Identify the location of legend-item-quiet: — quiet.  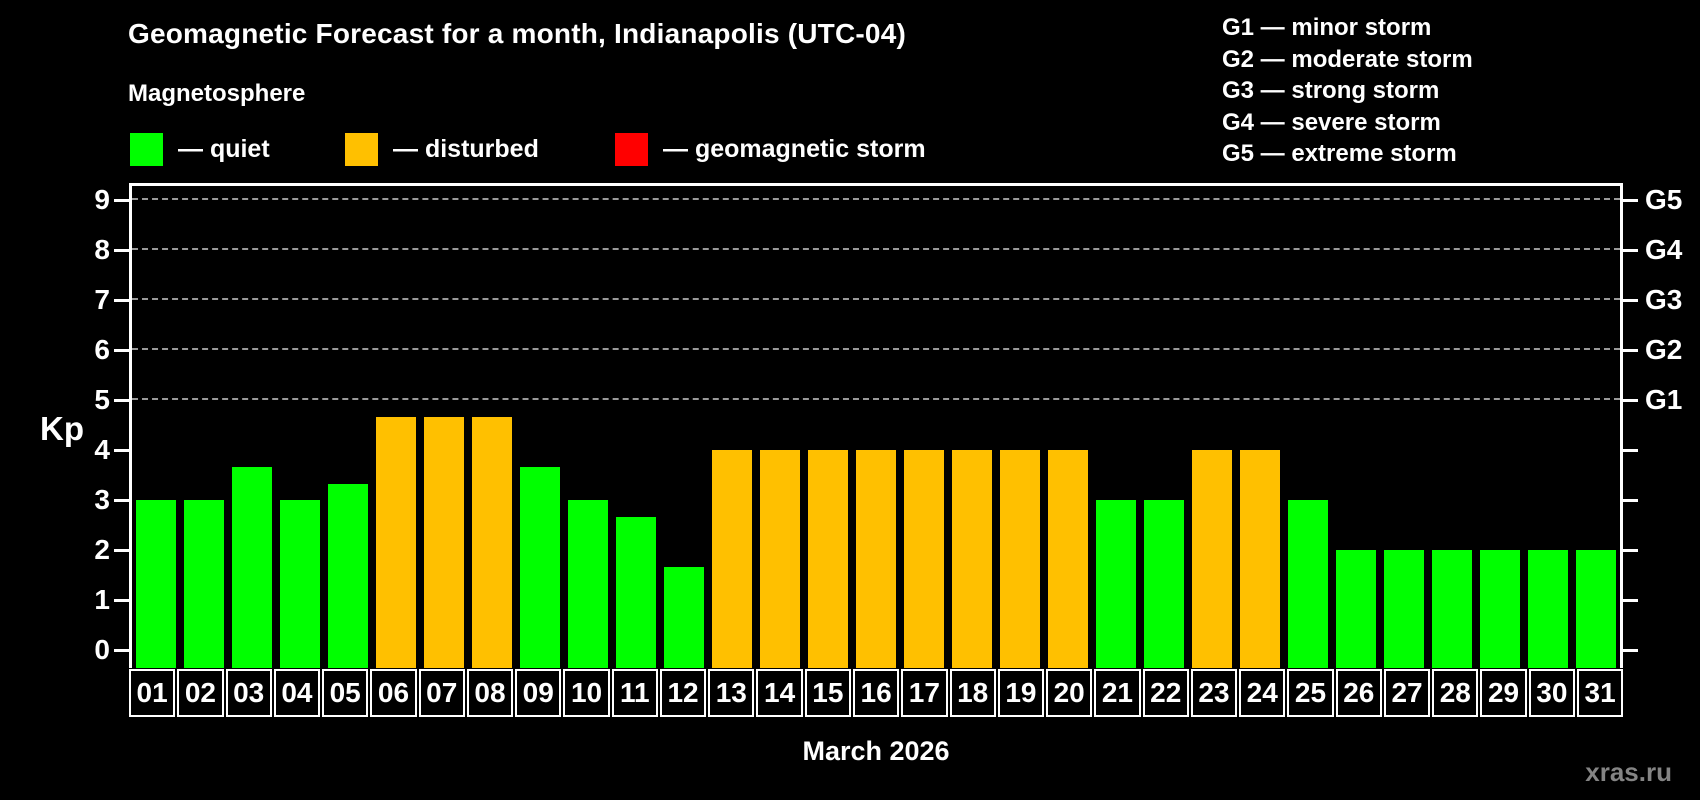
(200, 149).